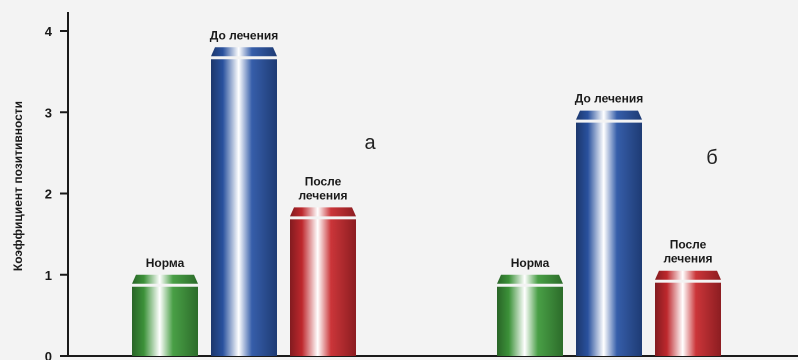  I want to click on y-tick-label: 0, so click(48, 354).